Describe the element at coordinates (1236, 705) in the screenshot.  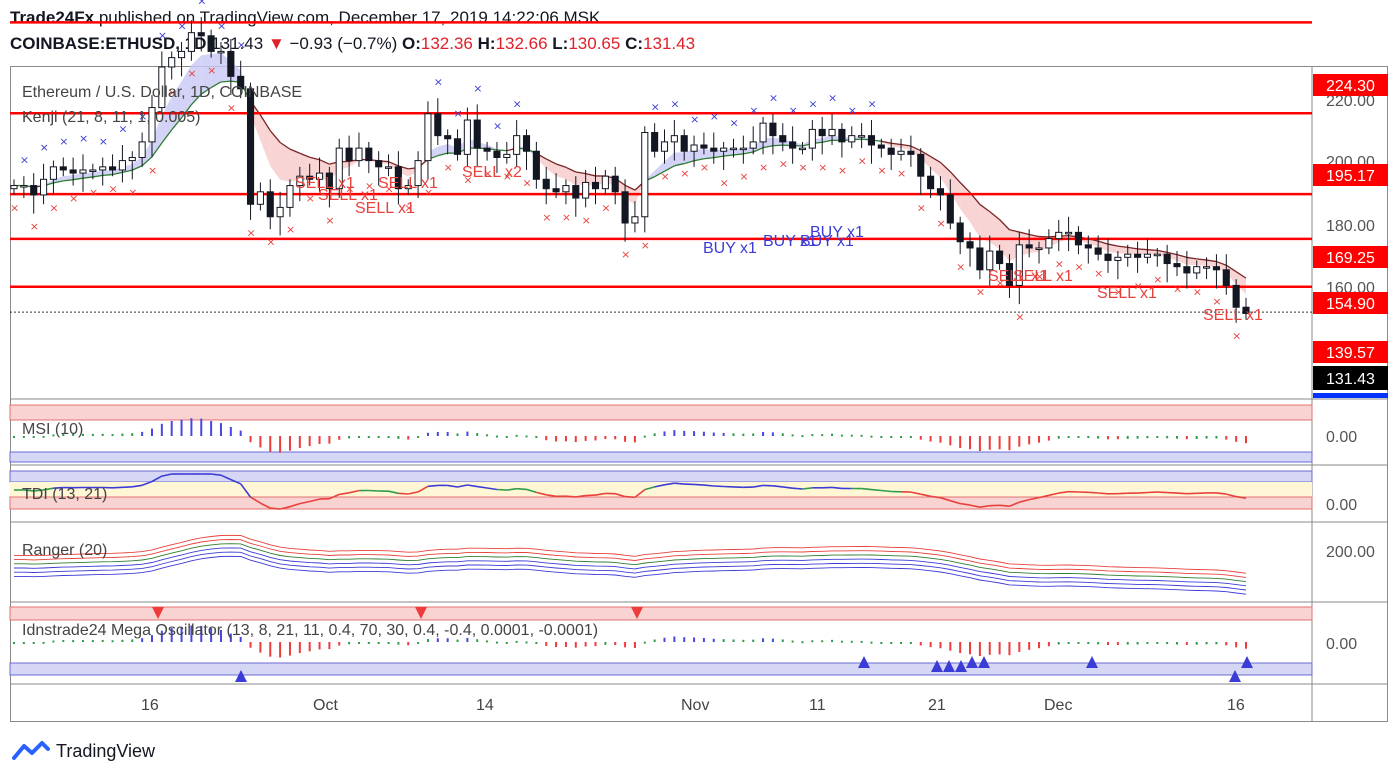
I see `x-tick-label: 16` at that location.